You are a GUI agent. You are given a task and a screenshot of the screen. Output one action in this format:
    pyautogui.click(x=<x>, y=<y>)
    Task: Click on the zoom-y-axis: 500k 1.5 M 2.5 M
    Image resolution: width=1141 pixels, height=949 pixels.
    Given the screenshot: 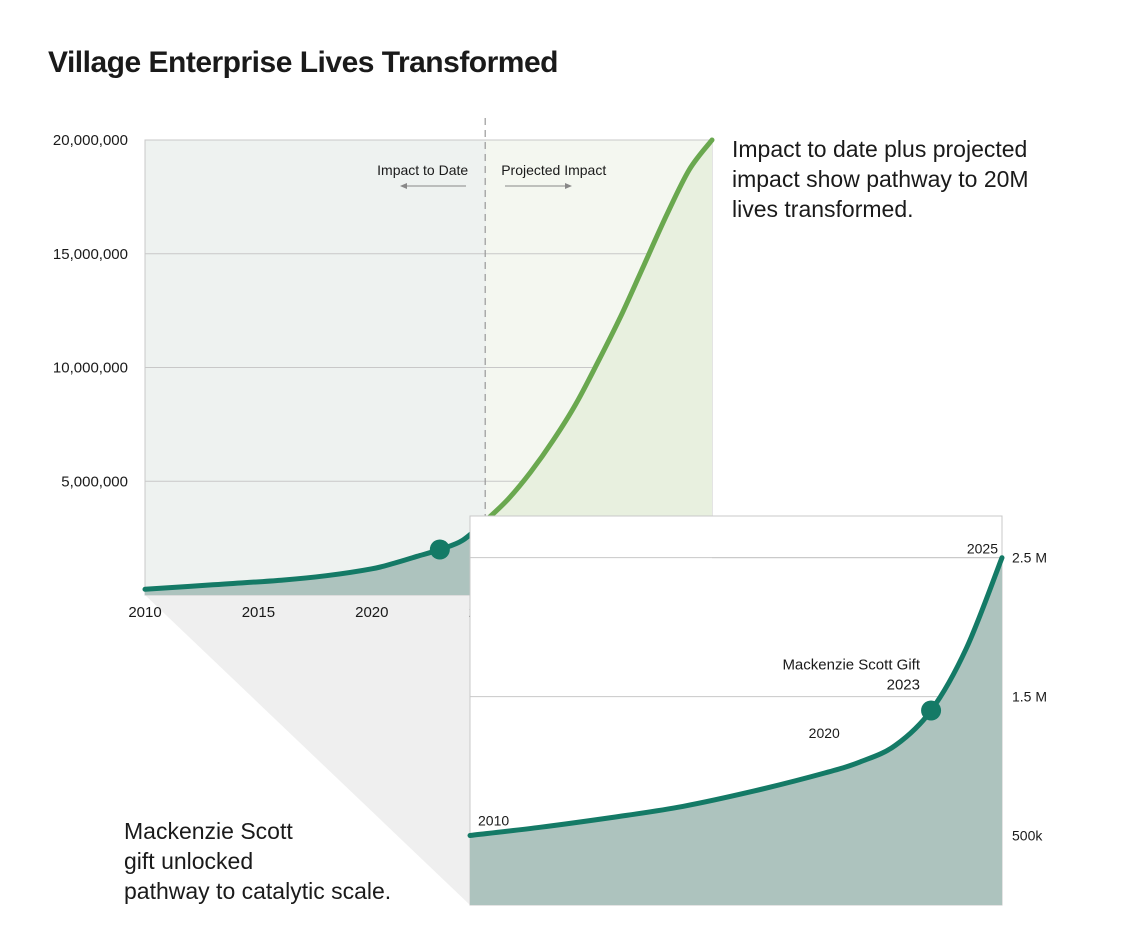 What is the action you would take?
    pyautogui.click(x=1029, y=697)
    